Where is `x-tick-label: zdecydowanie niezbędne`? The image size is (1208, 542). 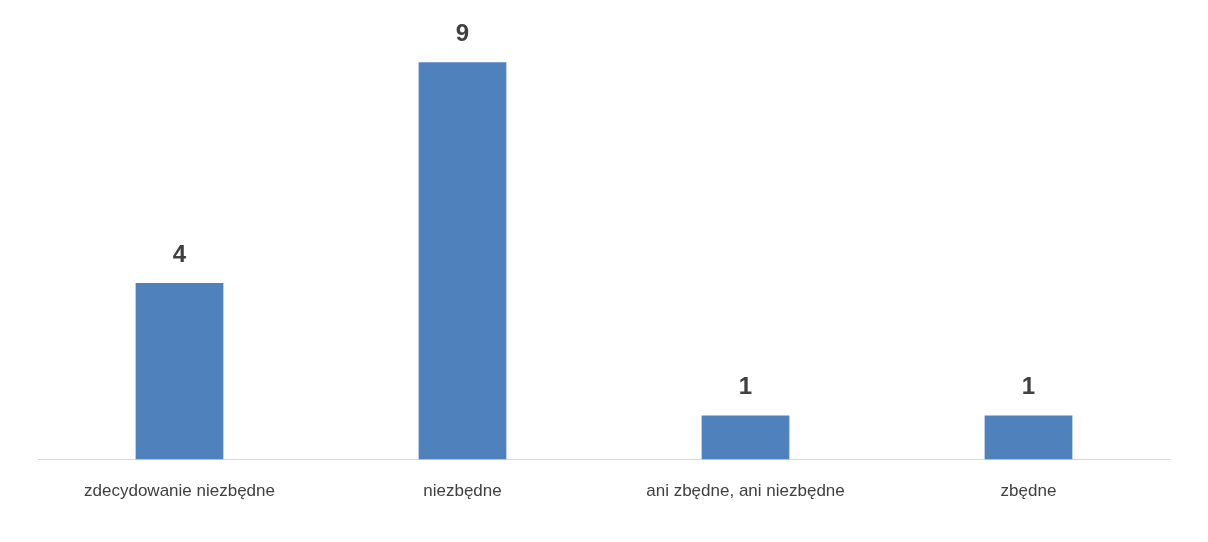 x-tick-label: zdecydowanie niezbędne is located at coordinates (179, 491).